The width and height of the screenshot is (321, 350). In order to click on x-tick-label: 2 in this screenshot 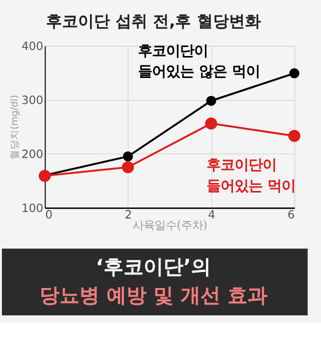, I will do `click(128, 215)`.